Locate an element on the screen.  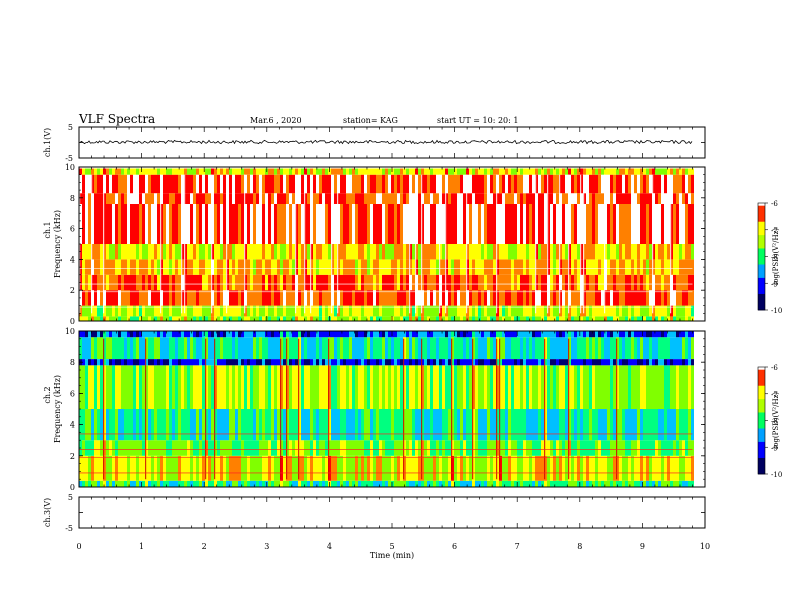
ch2-ytick-label: 0 is located at coordinates (72, 487).